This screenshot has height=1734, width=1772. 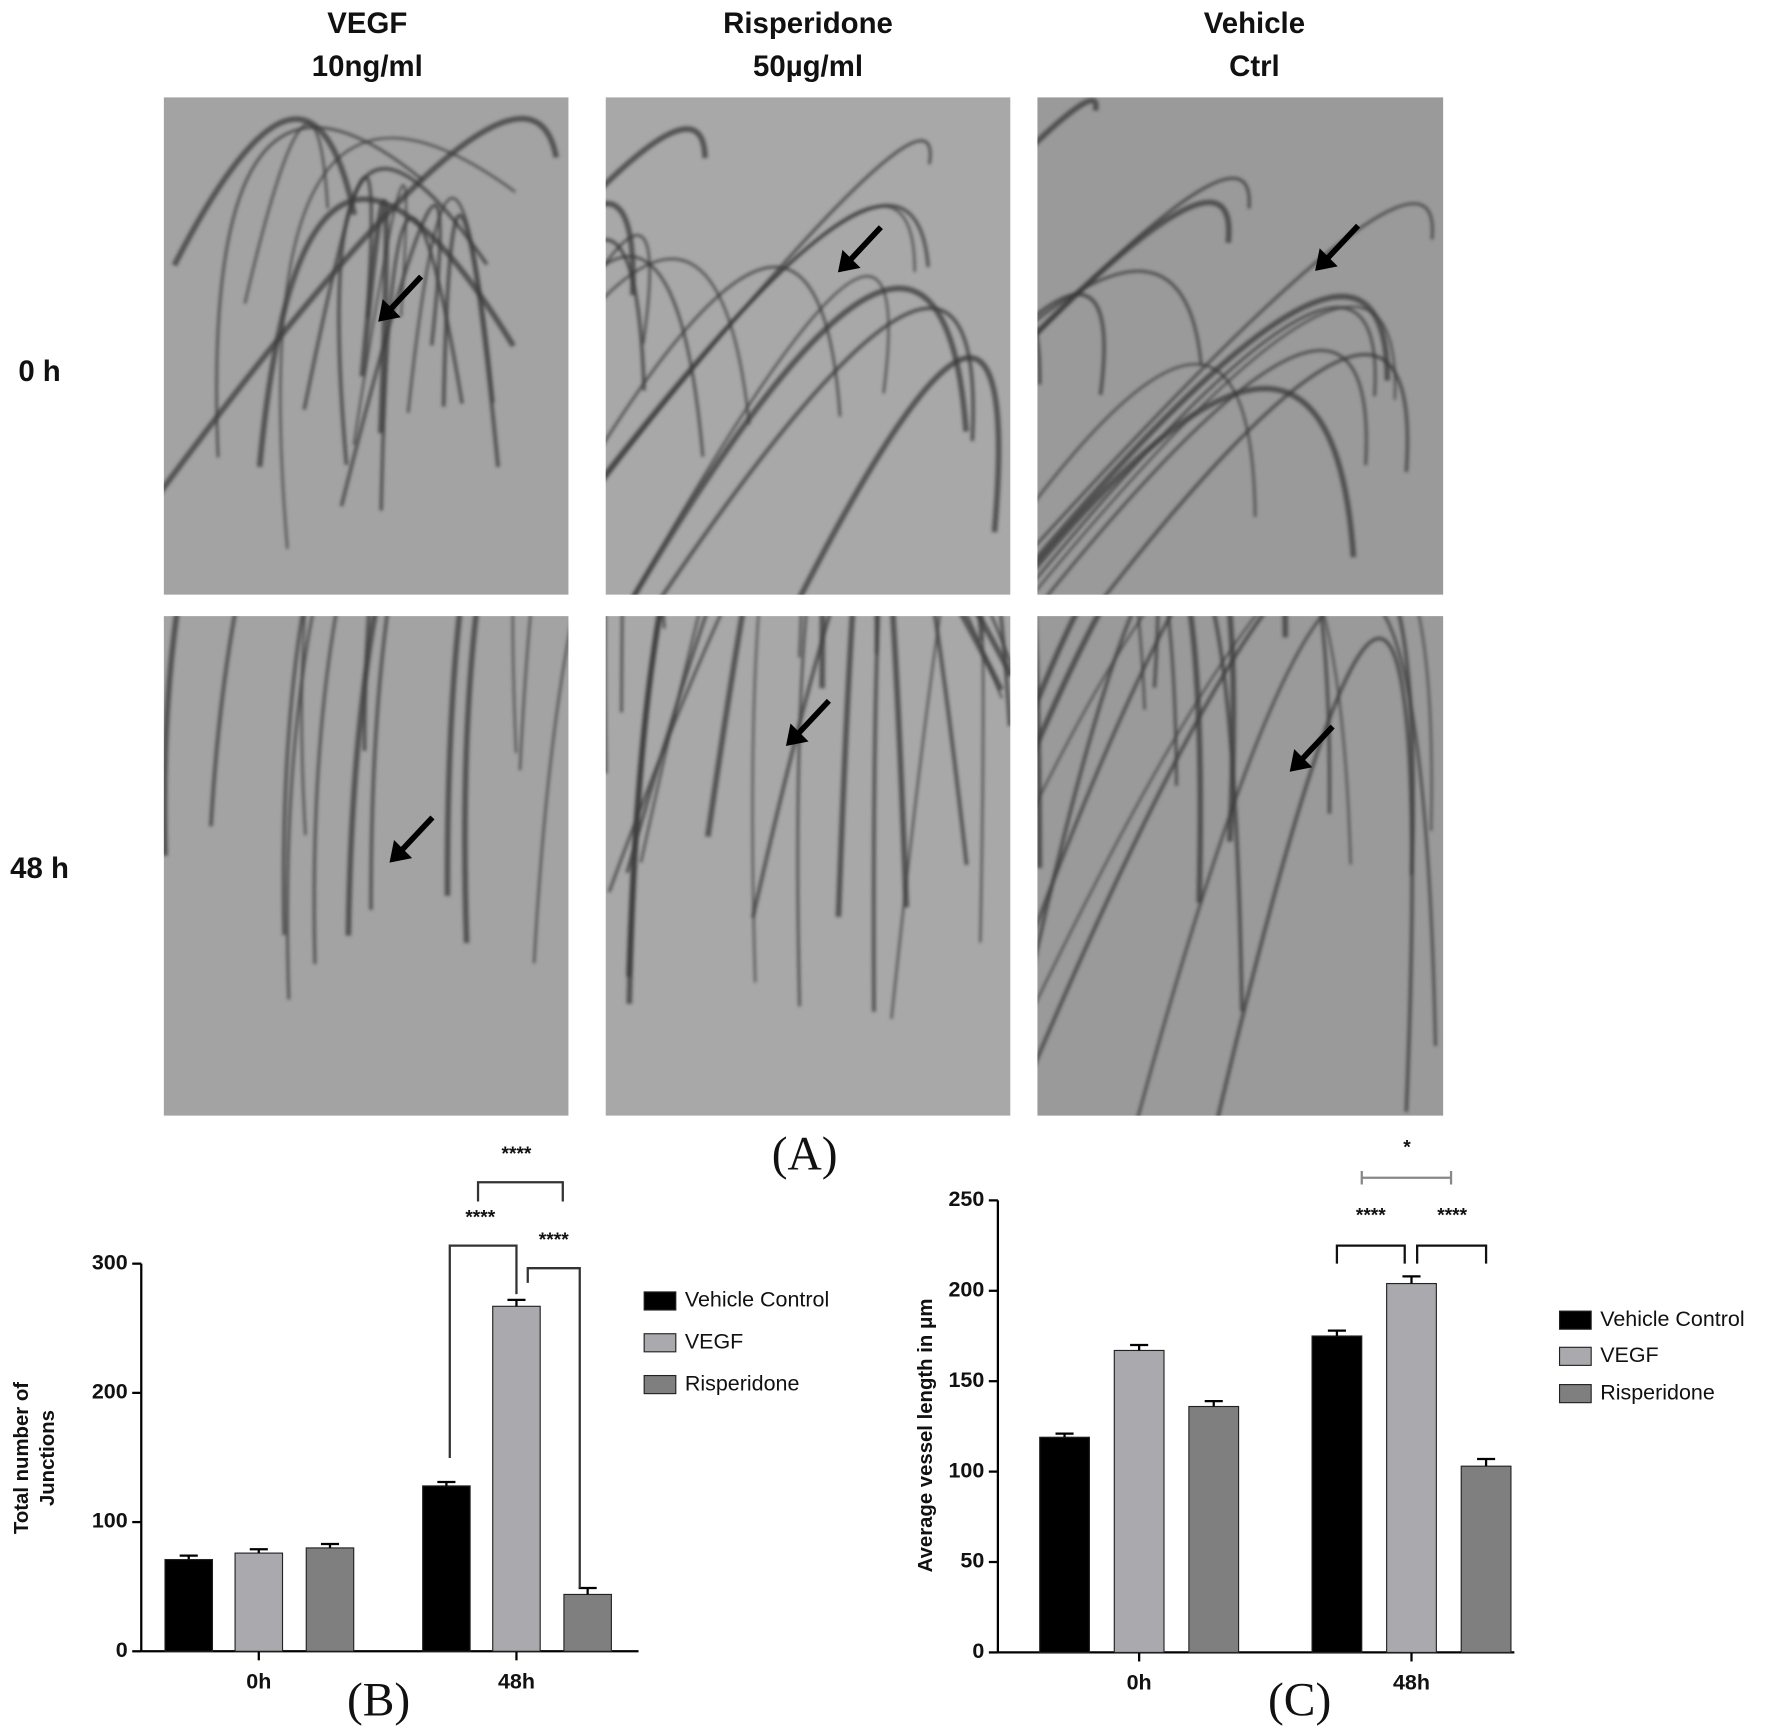 What do you see at coordinates (972, 1561) in the screenshot?
I see `y-tick-label: 50` at bounding box center [972, 1561].